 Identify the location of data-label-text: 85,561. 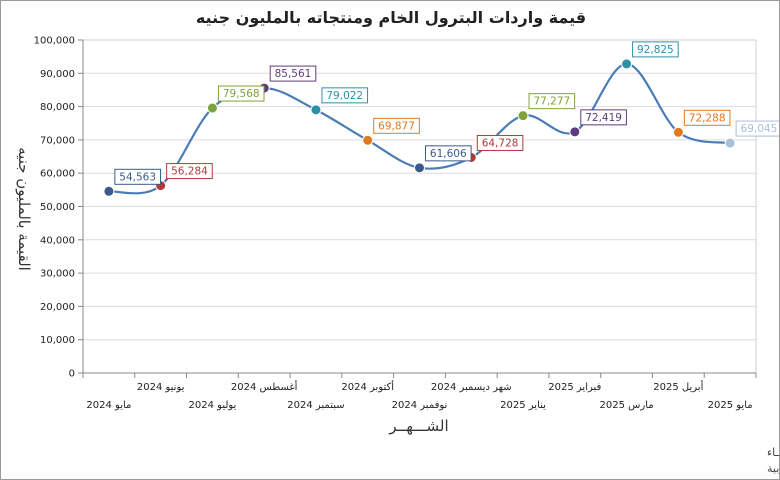
(293, 74).